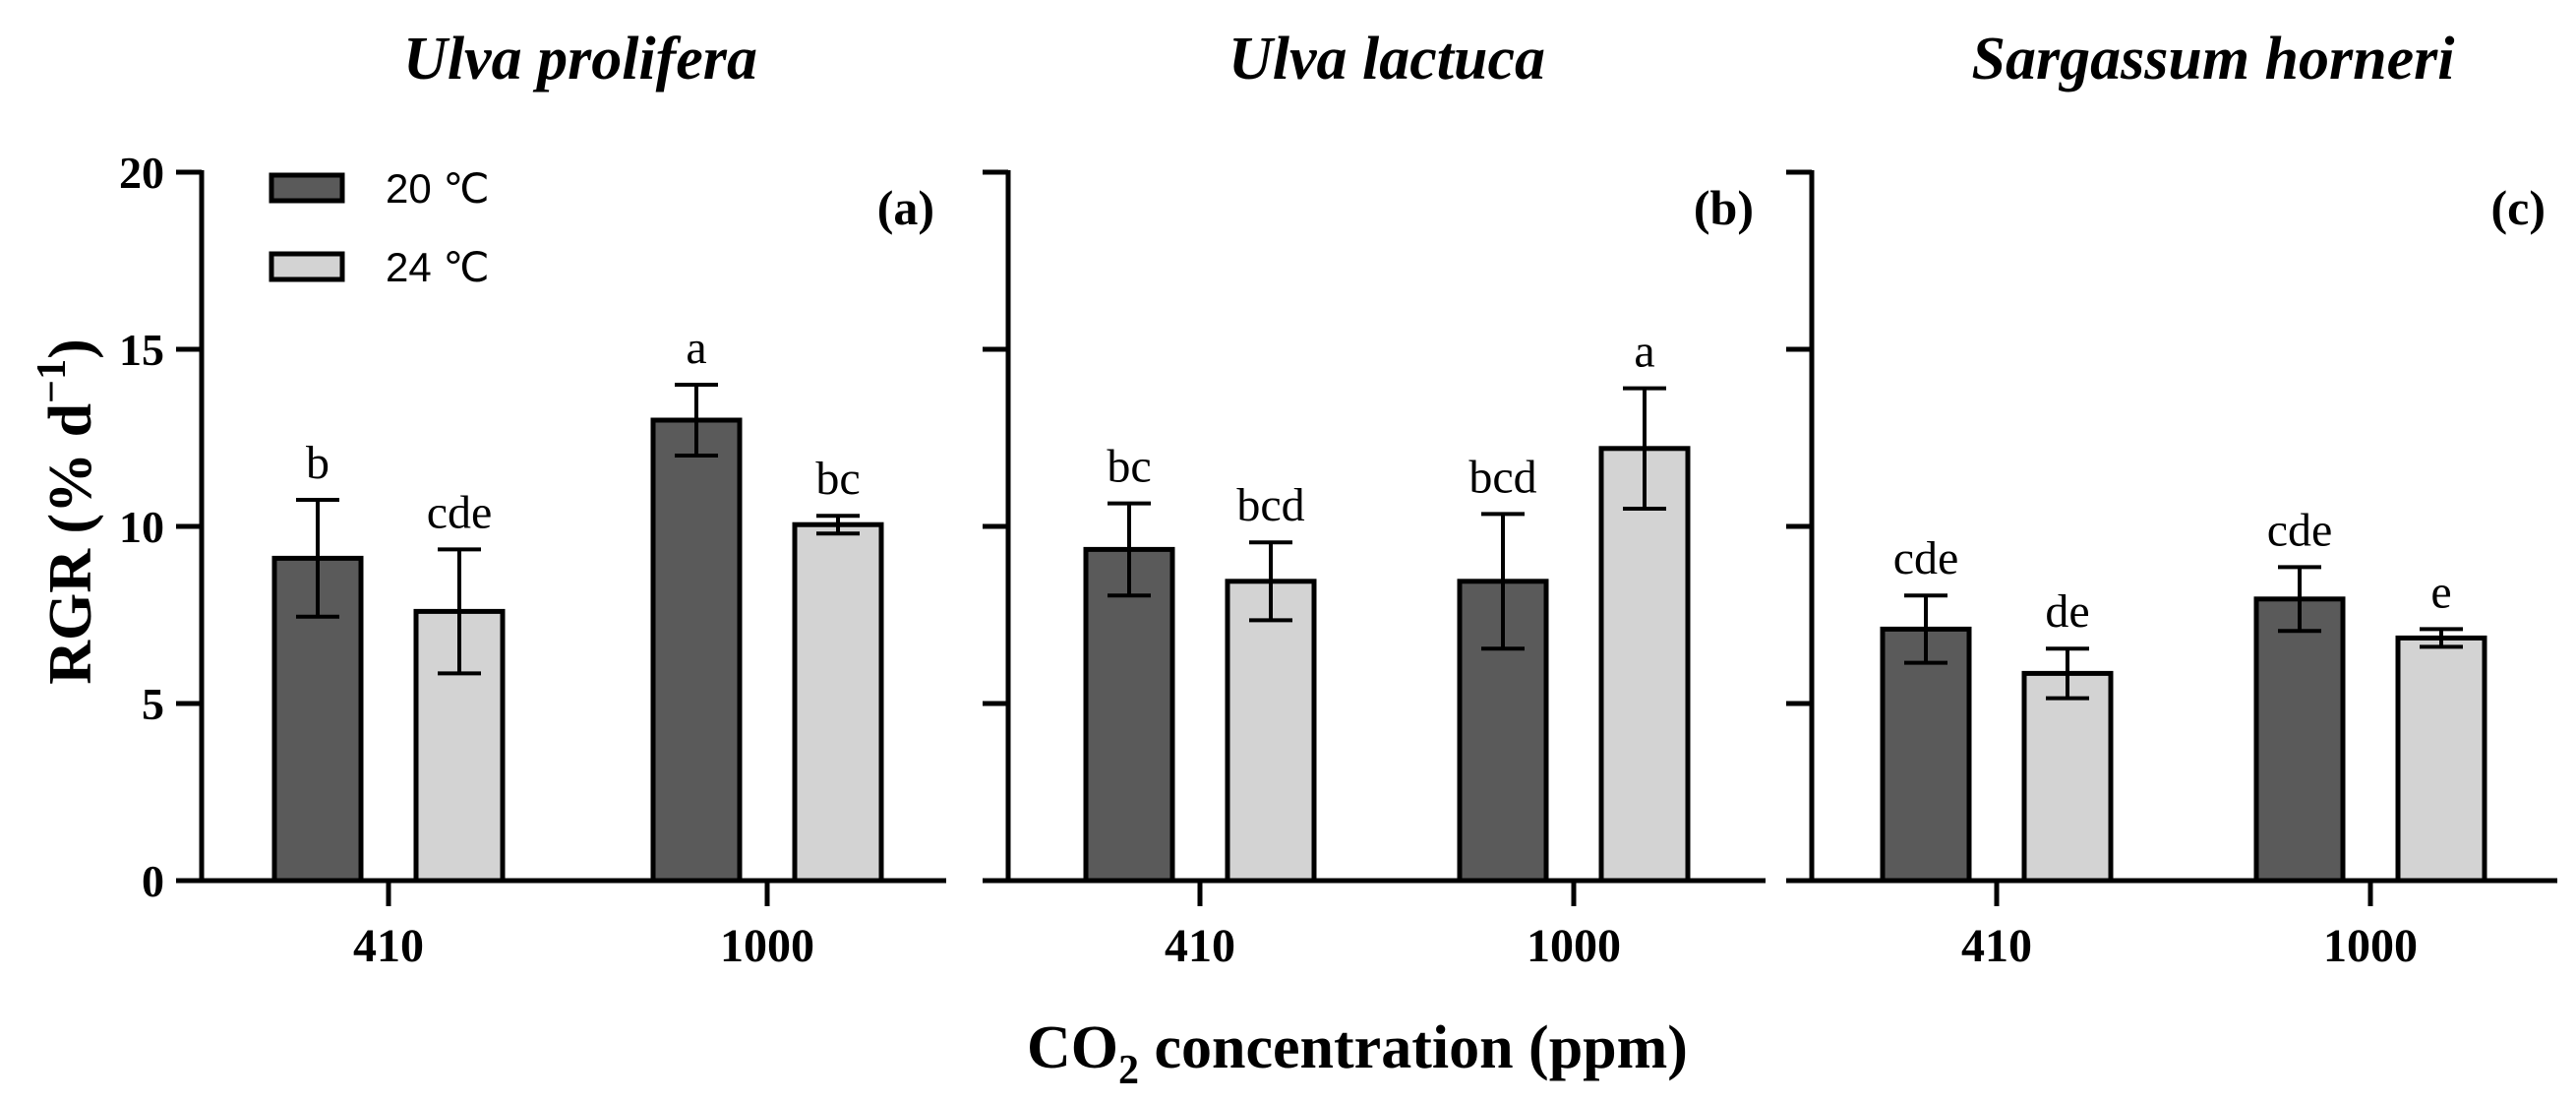  I want to click on y-axis-title: RGR (% d−1), so click(67, 511).